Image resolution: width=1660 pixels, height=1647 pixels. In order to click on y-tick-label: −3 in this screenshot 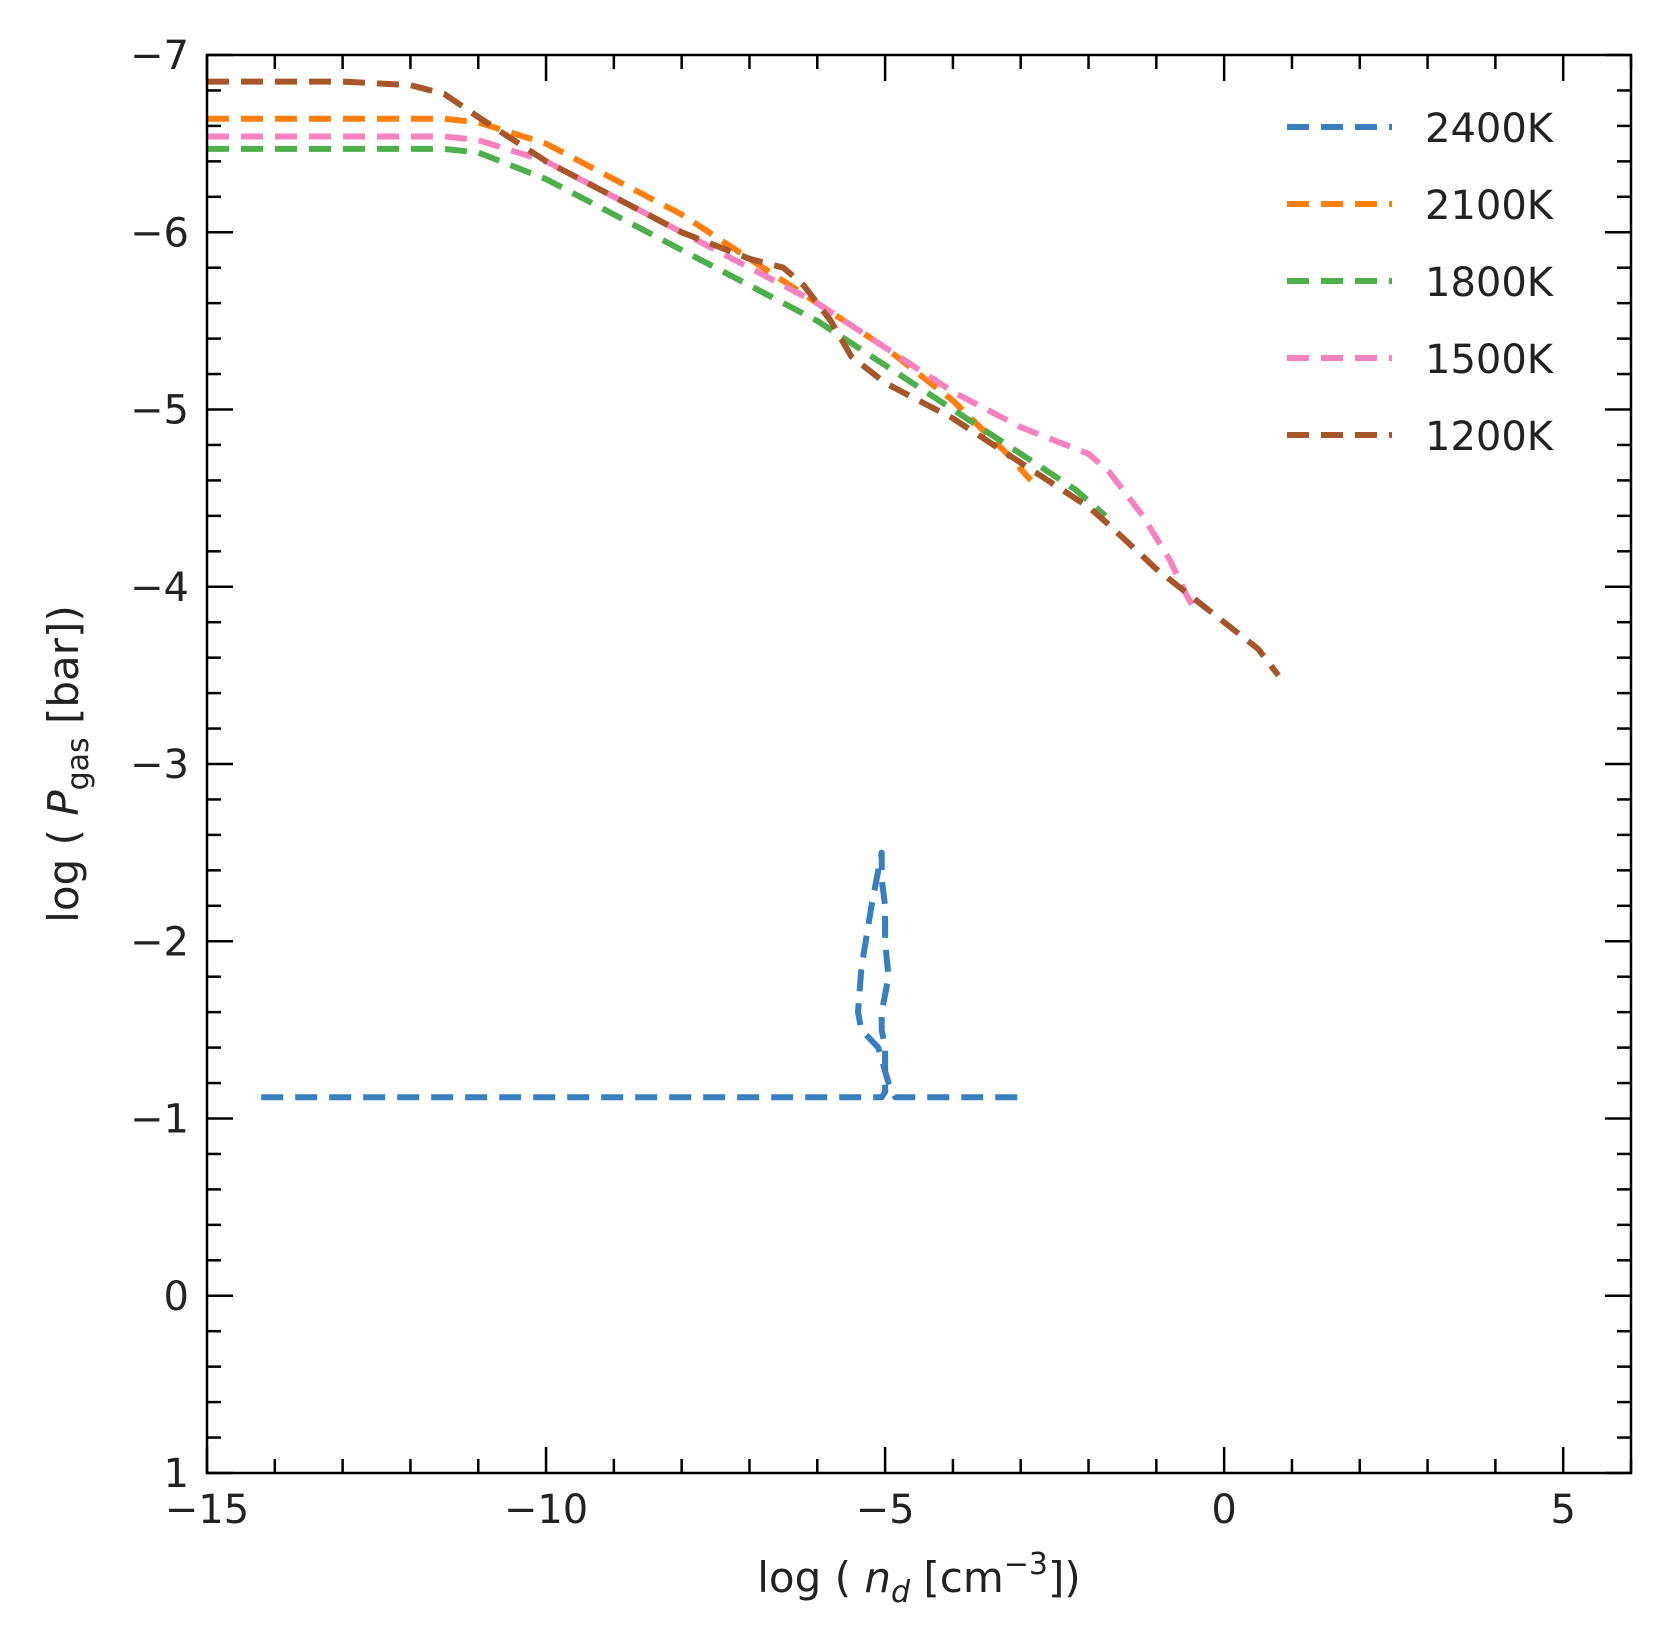, I will do `click(159, 765)`.